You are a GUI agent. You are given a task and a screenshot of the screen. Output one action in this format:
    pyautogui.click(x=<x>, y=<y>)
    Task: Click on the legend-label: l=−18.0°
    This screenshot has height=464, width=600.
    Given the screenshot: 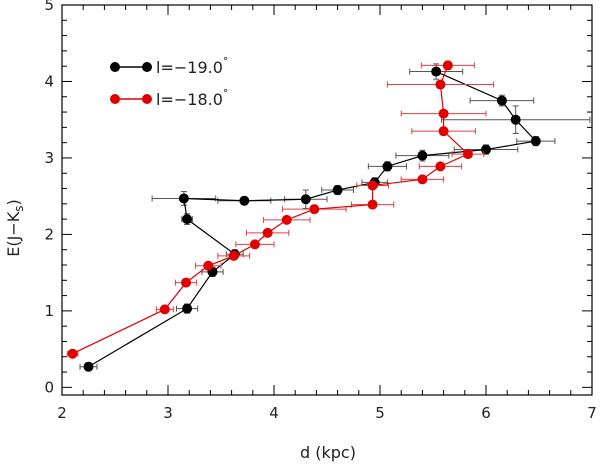 What is the action you would take?
    pyautogui.click(x=192, y=98)
    